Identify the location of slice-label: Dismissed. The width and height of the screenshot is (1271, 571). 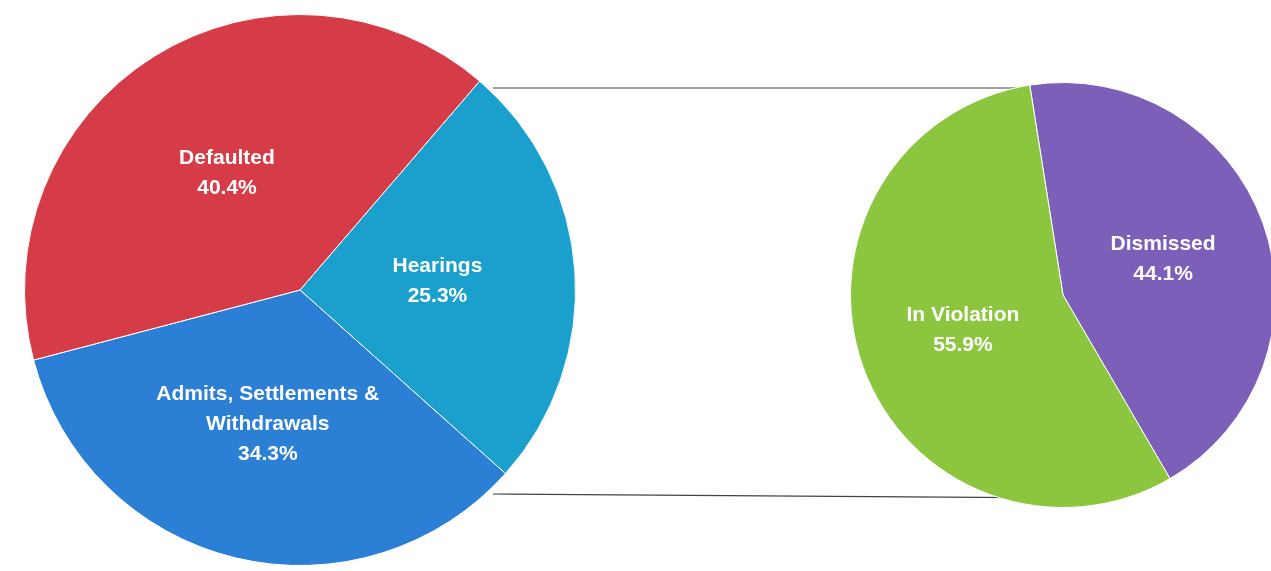
(1163, 243).